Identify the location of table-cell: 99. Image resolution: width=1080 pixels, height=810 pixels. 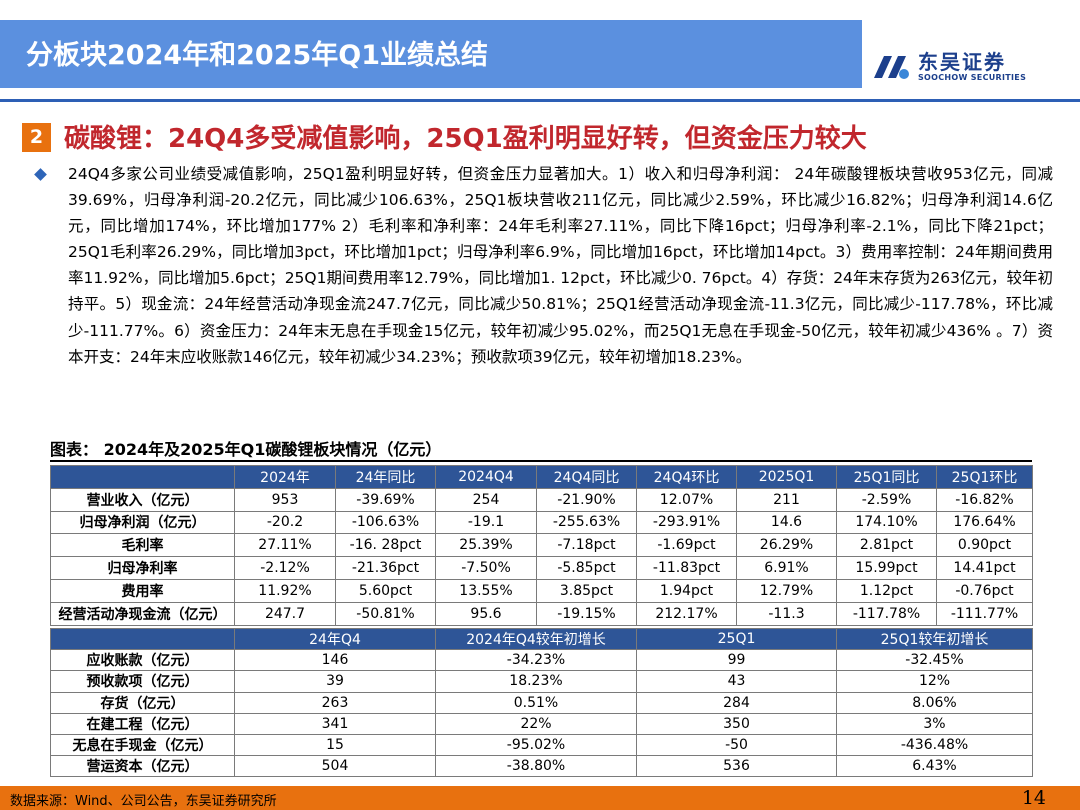
(736, 660).